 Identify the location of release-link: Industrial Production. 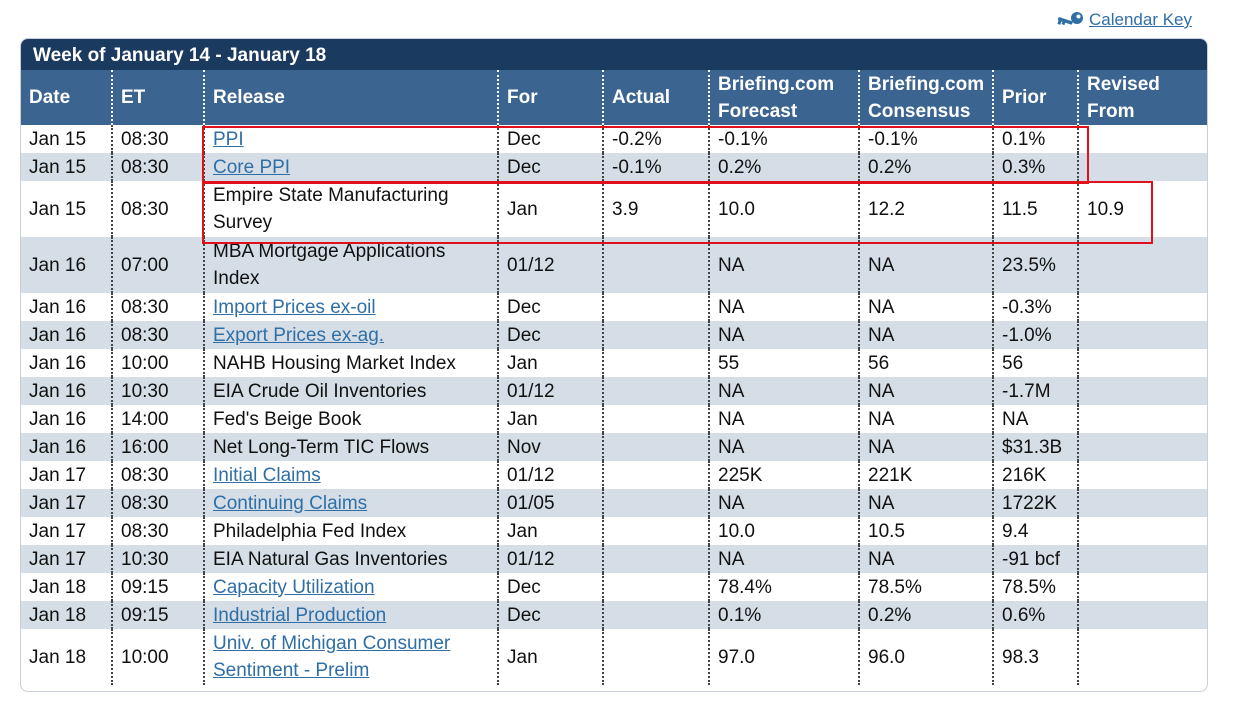
(300, 615).